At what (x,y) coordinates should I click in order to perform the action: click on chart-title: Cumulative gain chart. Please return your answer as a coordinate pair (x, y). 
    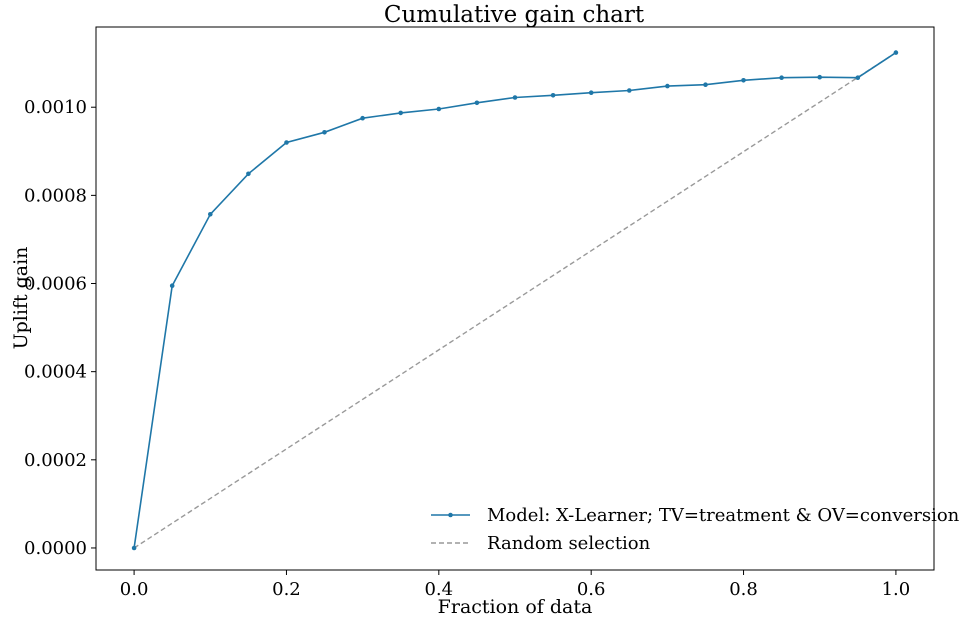
    Looking at the image, I should click on (514, 15).